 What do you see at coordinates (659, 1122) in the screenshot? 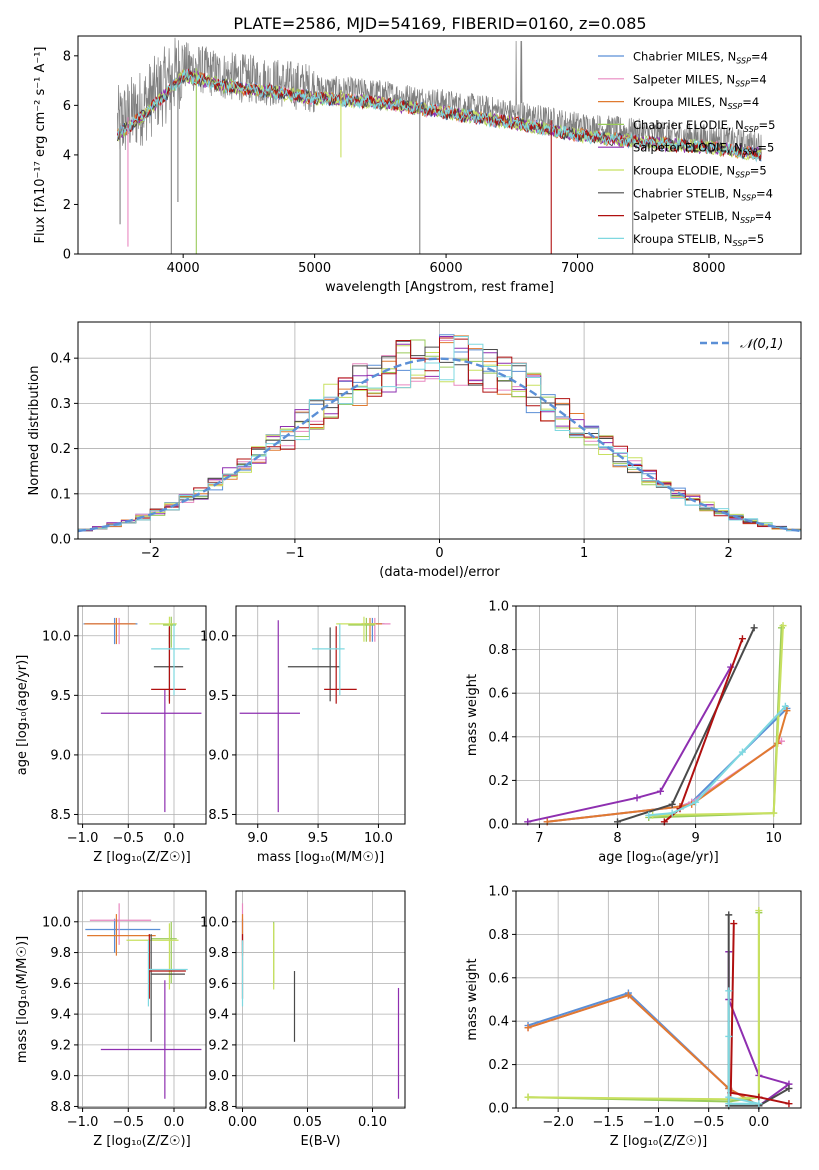
I see `weight-vs-Z-xtick-label: −1.0` at bounding box center [659, 1122].